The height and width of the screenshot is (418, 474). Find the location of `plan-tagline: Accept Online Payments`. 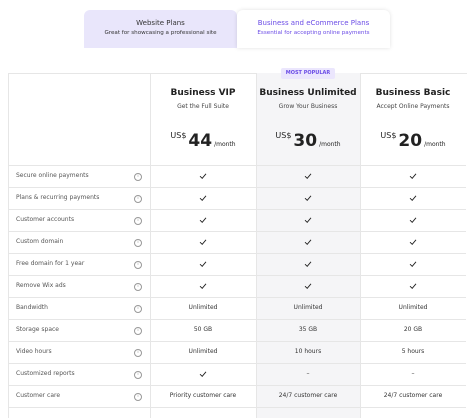

plan-tagline: Accept Online Payments is located at coordinates (413, 106).